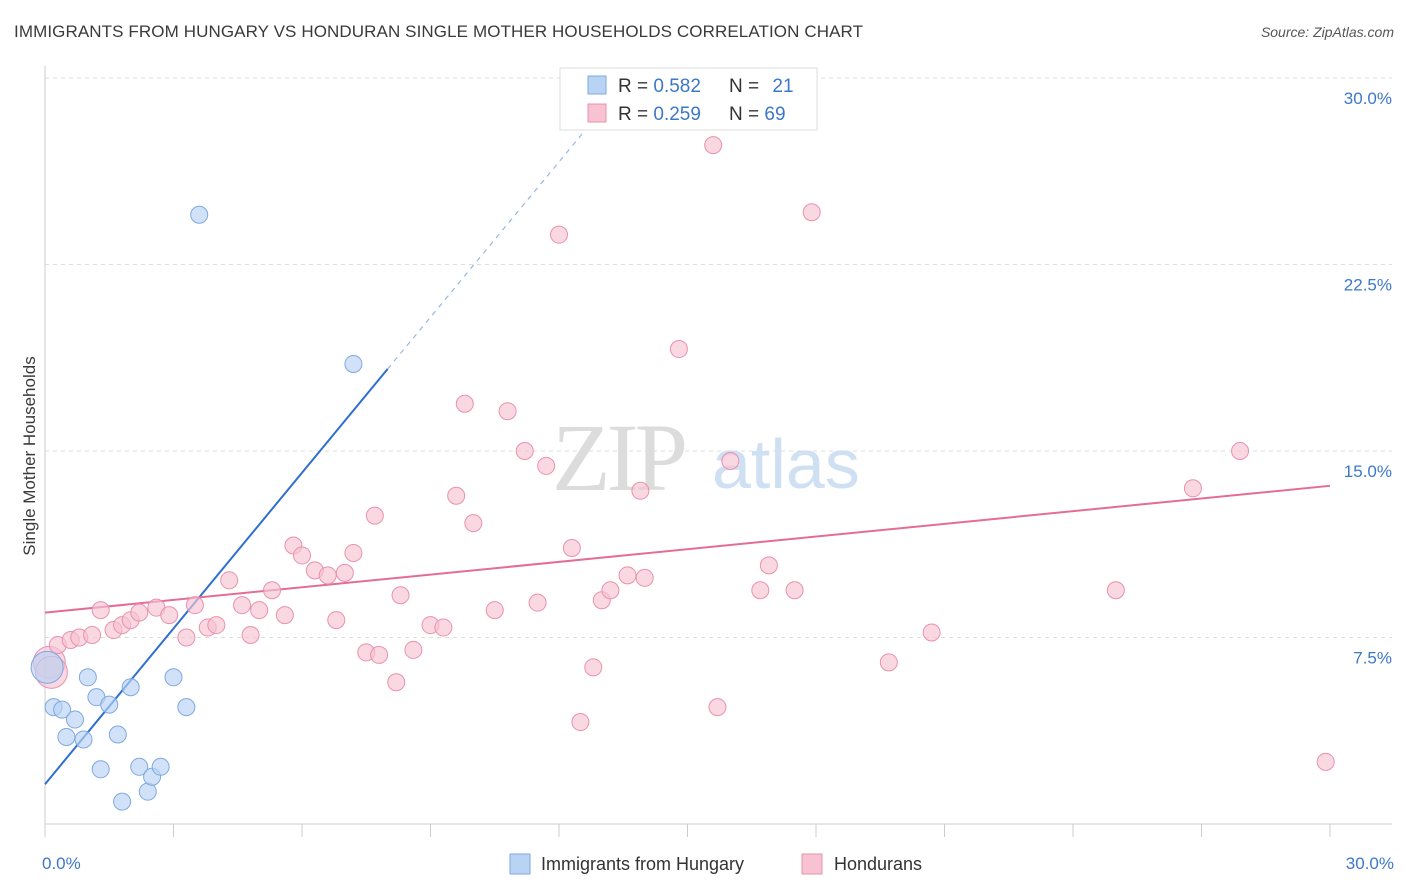 The image size is (1406, 892). Describe the element at coordinates (1368, 285) in the screenshot. I see `y-tick-label-2: 22.5%` at that location.